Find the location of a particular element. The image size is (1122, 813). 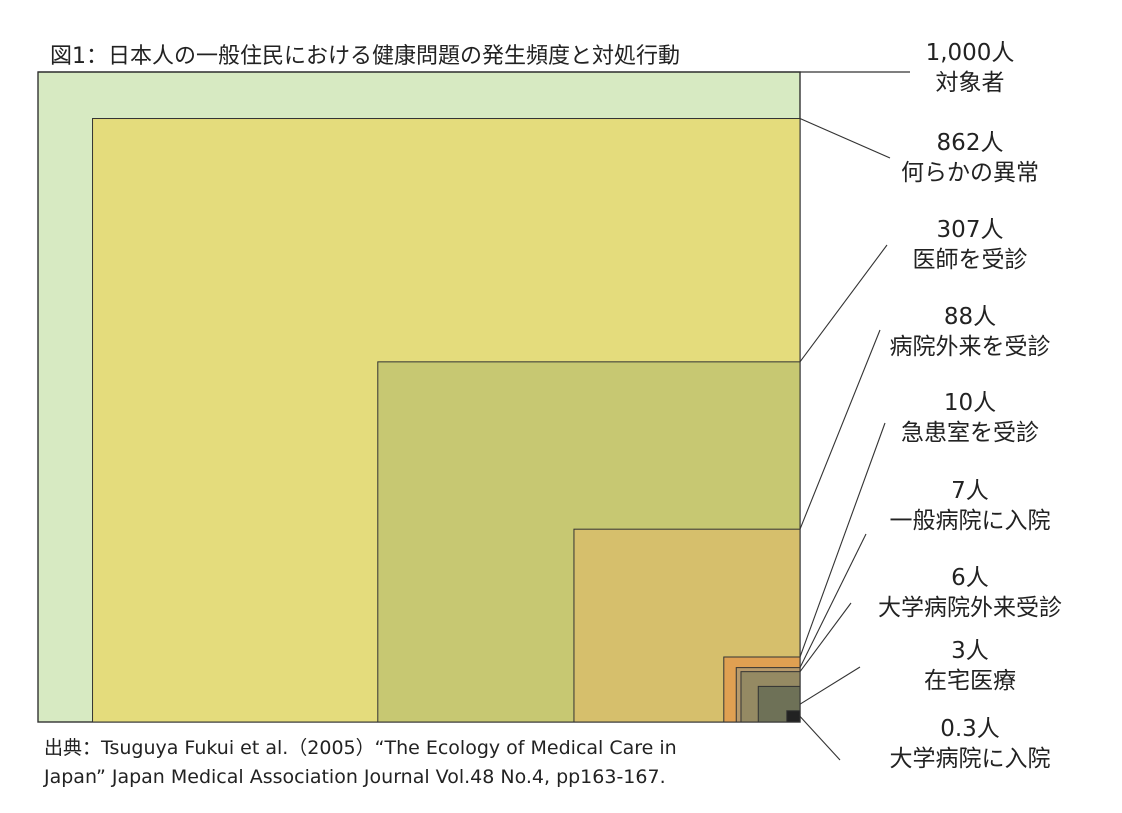

label-group-7: 3人在宅医療 is located at coordinates (970, 666).